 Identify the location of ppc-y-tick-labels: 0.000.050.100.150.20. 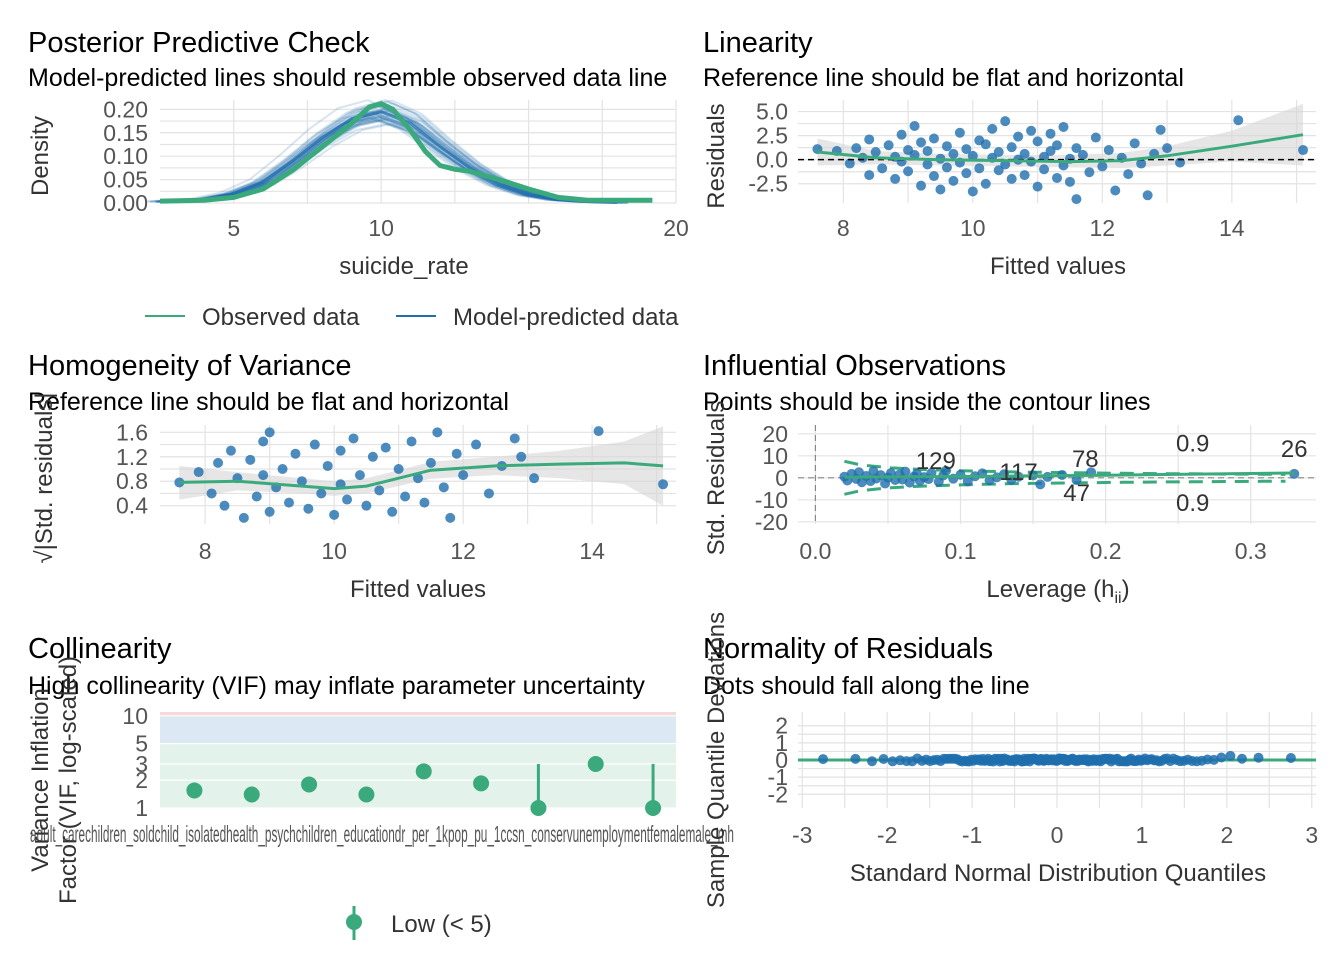
(125, 156).